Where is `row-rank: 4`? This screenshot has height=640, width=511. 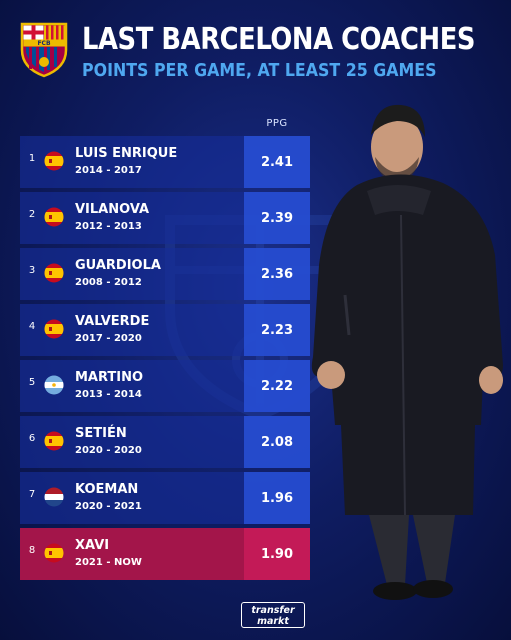 row-rank: 4 is located at coordinates (32, 326).